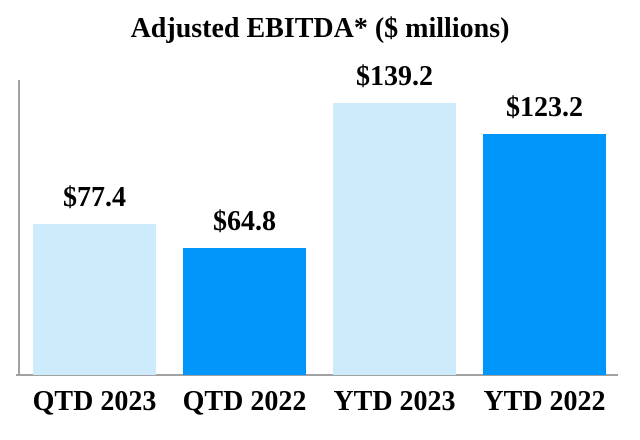  Describe the element at coordinates (244, 401) in the screenshot. I see `x-axis-label: QTD 2022` at that location.